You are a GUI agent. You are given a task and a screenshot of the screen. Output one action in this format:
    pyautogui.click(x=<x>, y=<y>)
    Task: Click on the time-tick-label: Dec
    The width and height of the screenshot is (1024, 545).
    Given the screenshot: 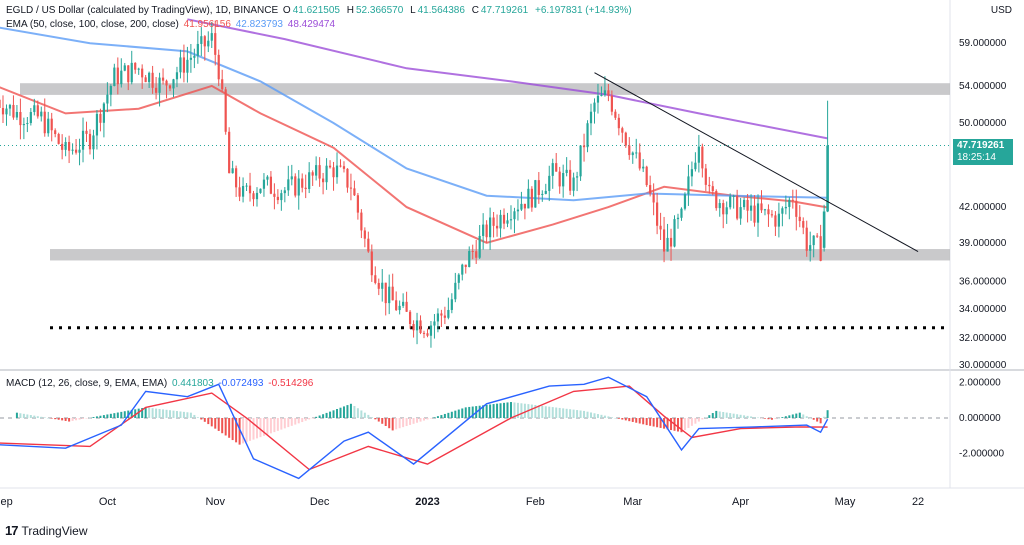 What is the action you would take?
    pyautogui.click(x=320, y=502)
    